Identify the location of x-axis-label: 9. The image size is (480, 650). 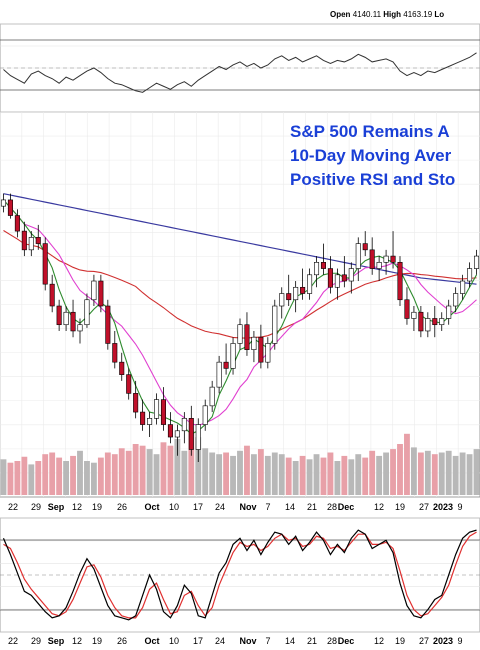
(459, 507).